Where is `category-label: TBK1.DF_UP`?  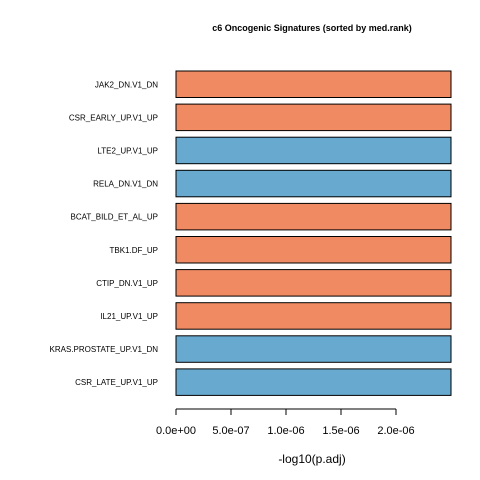 category-label: TBK1.DF_UP is located at coordinates (134, 250).